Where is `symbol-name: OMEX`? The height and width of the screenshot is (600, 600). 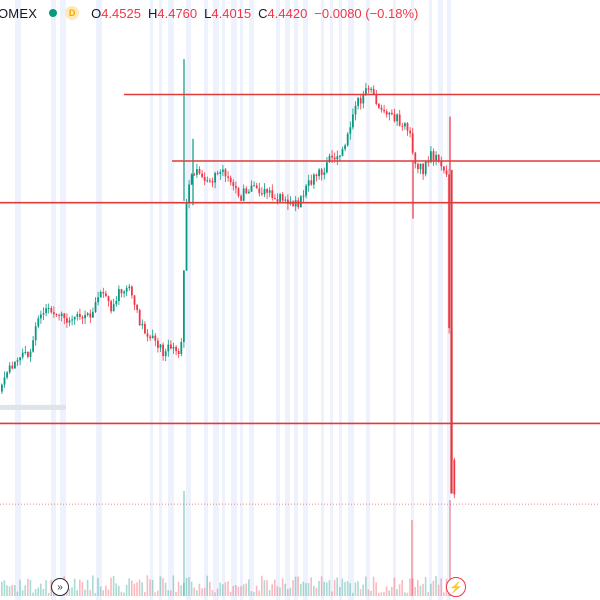 symbol-name: OMEX is located at coordinates (19, 13).